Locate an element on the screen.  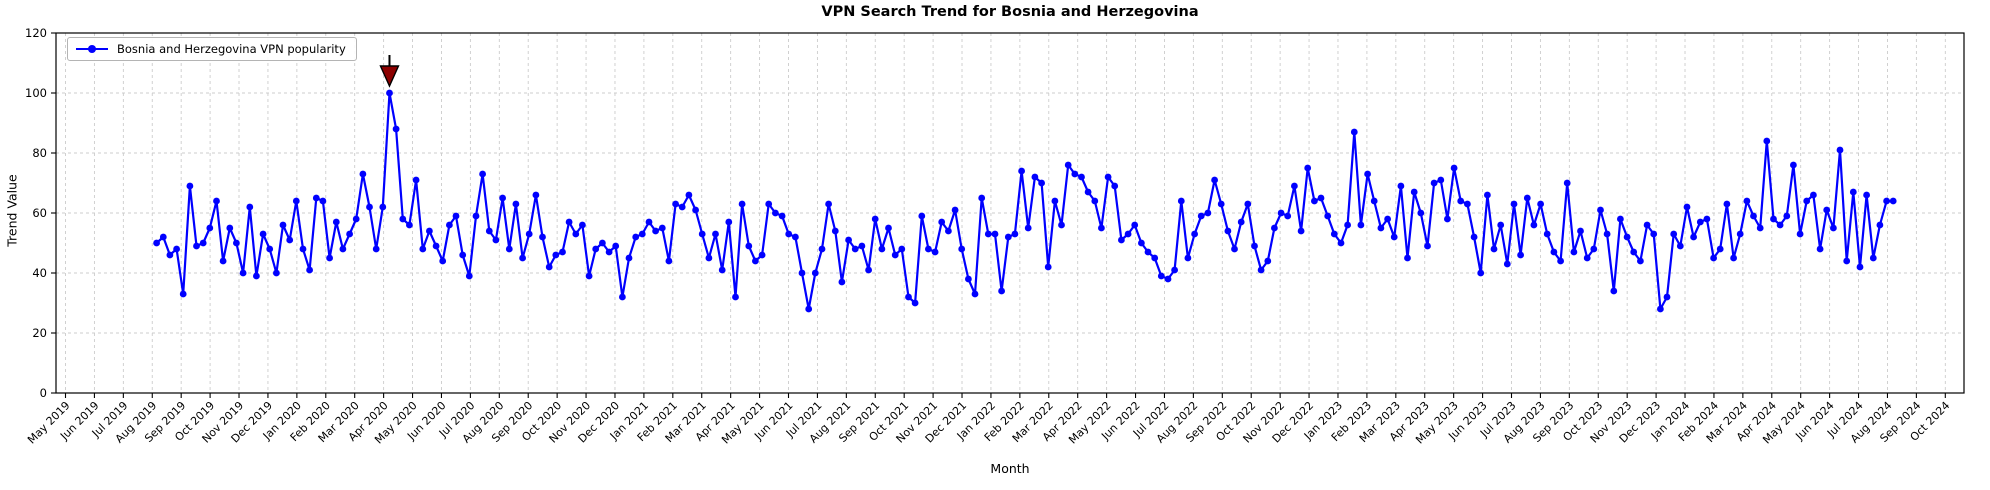
y-tick-label: 80 is located at coordinates (39, 153).